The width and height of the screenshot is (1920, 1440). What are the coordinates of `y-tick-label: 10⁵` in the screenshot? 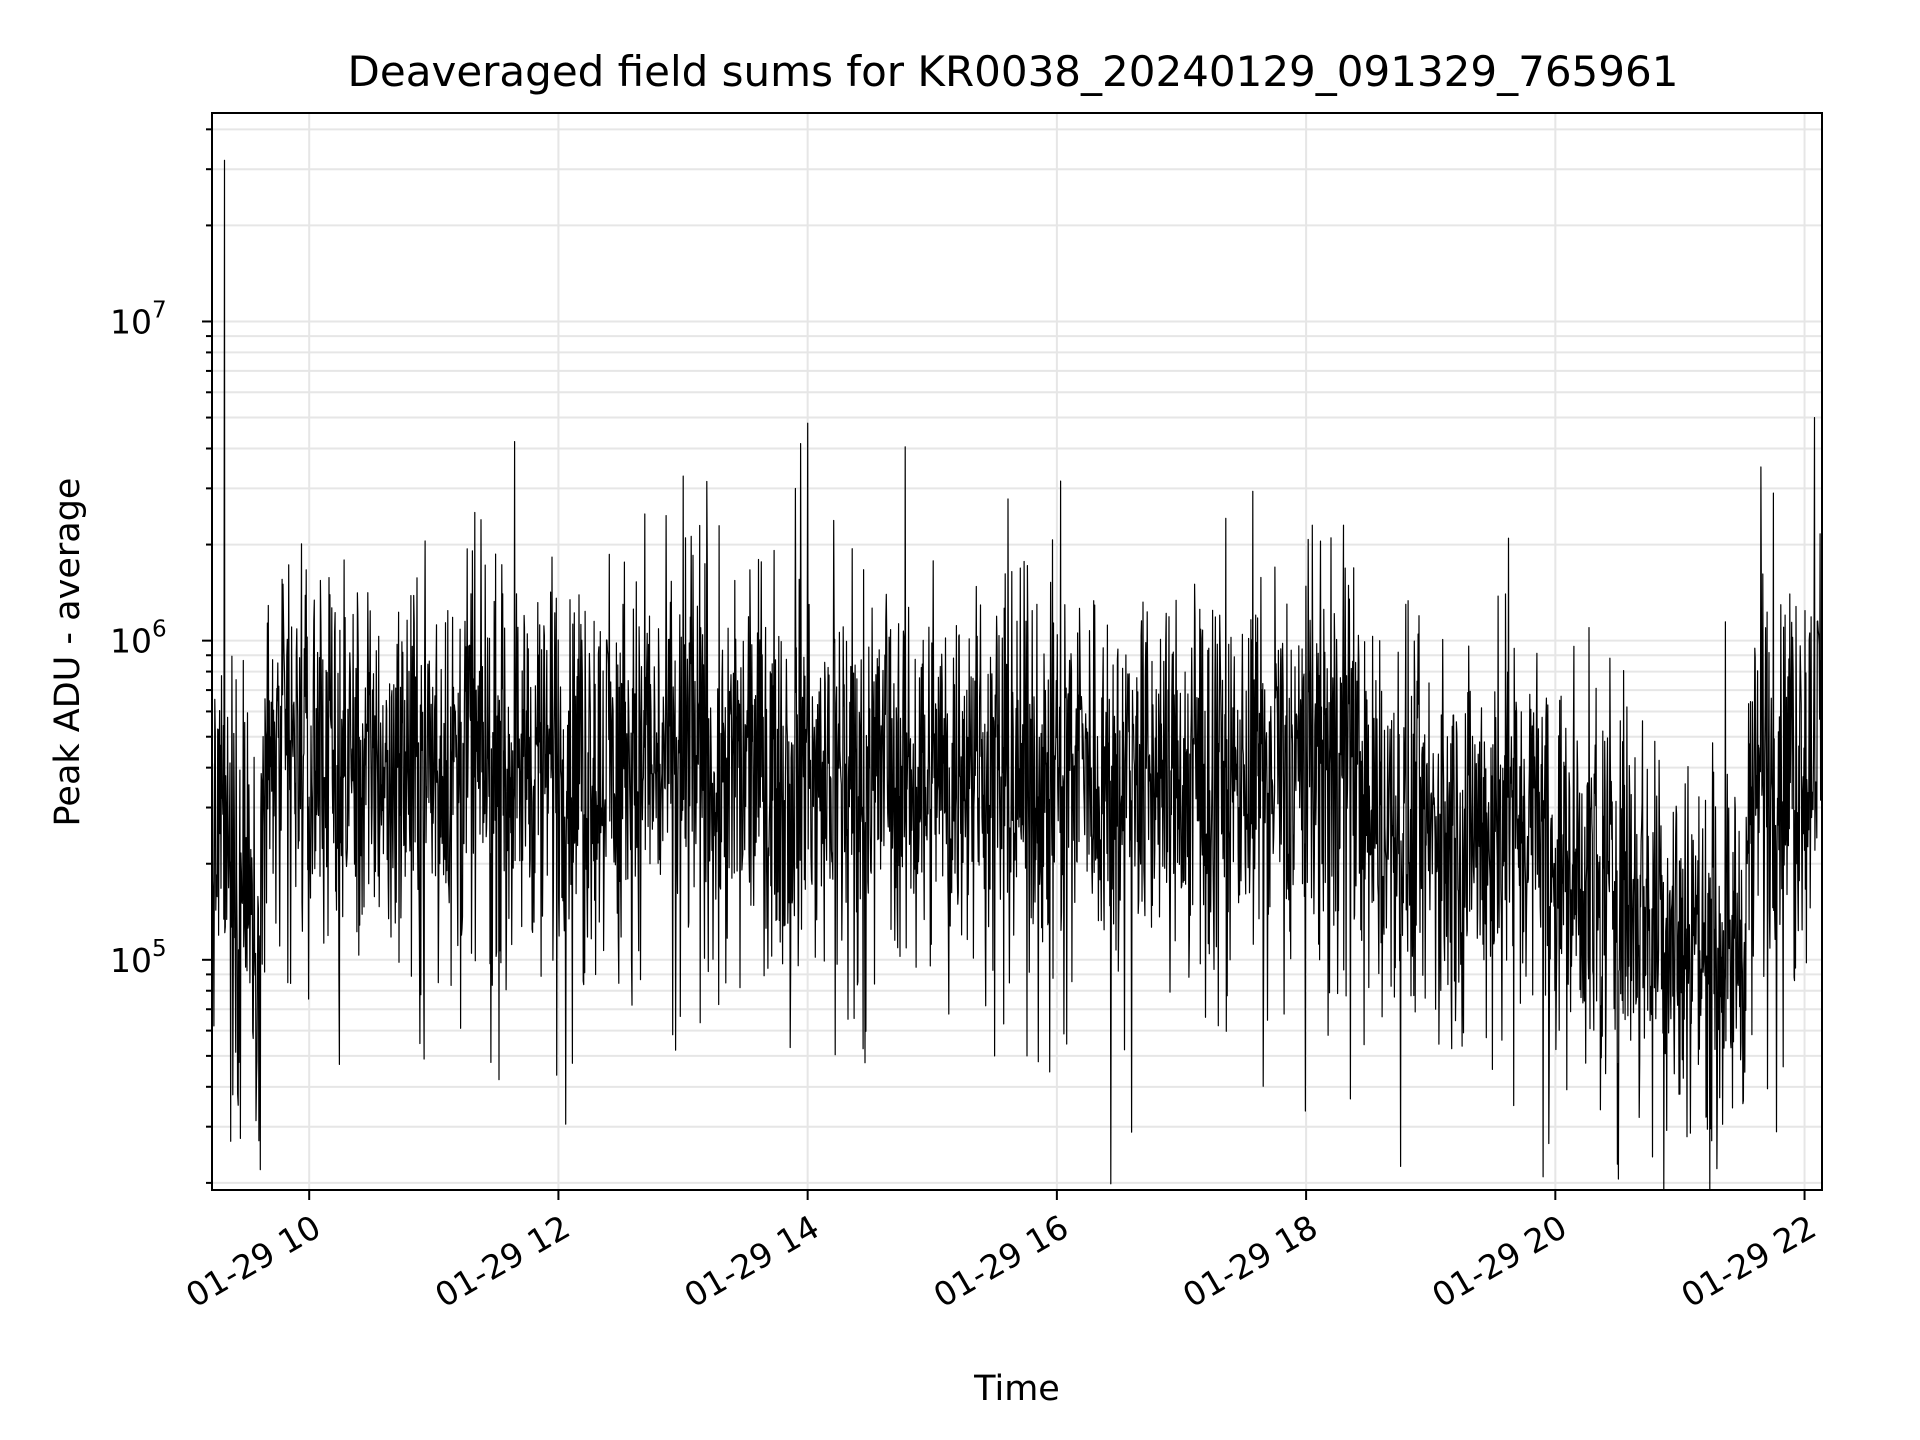 It's located at (138, 958).